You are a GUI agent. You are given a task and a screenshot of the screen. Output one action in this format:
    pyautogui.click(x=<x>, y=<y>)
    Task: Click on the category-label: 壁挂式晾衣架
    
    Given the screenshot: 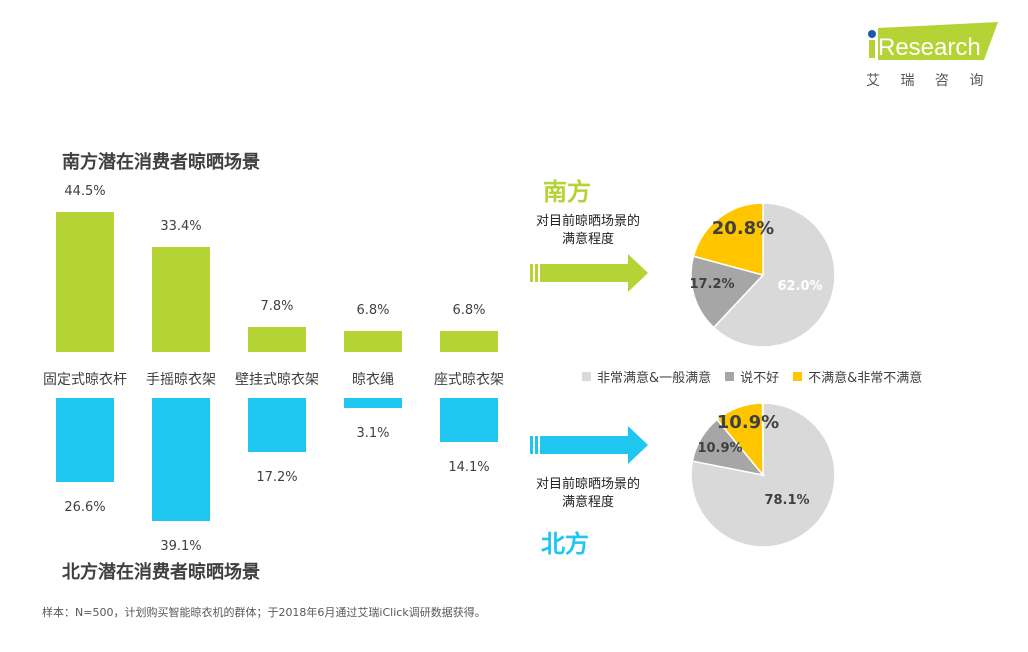 What is the action you would take?
    pyautogui.click(x=277, y=380)
    